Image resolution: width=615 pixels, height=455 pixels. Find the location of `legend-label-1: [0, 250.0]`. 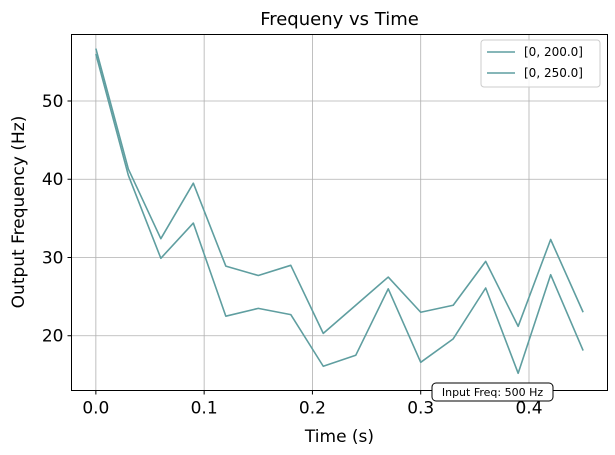

legend-label-1: [0, 250.0] is located at coordinates (553, 73).